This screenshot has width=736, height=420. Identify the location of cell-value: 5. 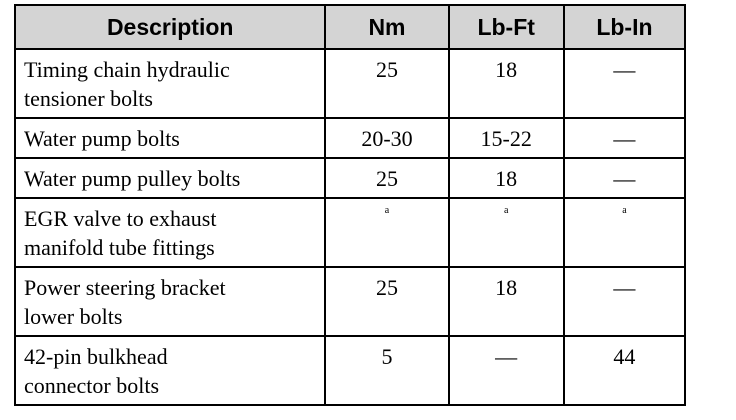
(387, 356).